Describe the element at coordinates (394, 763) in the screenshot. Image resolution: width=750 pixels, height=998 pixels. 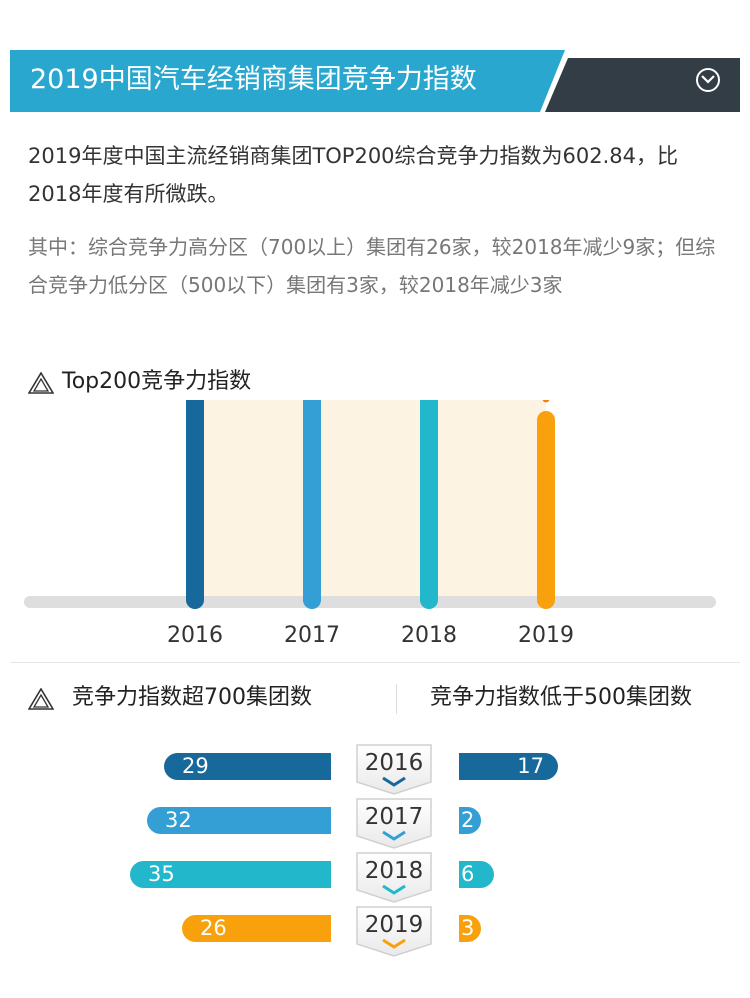
I see `year-label-2016: 2016` at that location.